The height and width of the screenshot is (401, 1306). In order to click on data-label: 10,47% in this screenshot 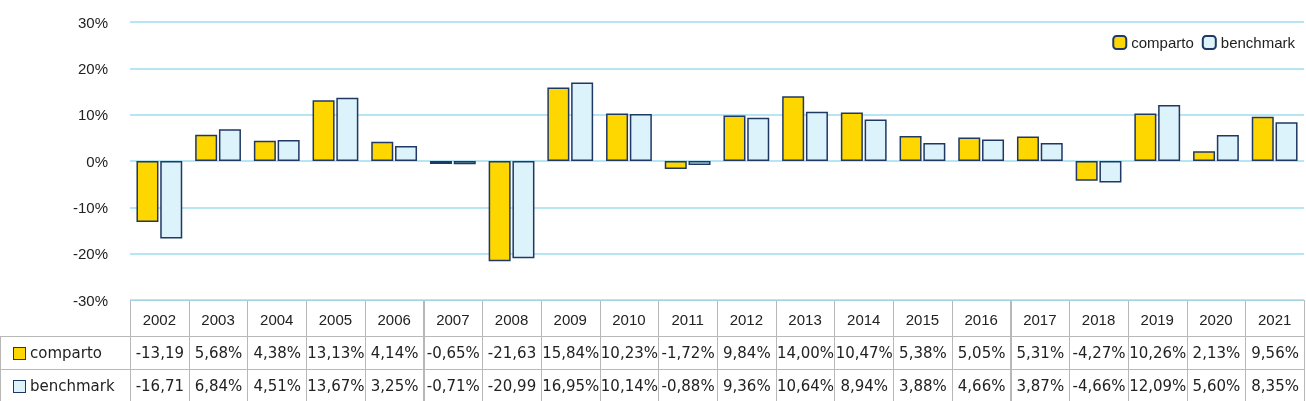, I will do `click(864, 353)`.